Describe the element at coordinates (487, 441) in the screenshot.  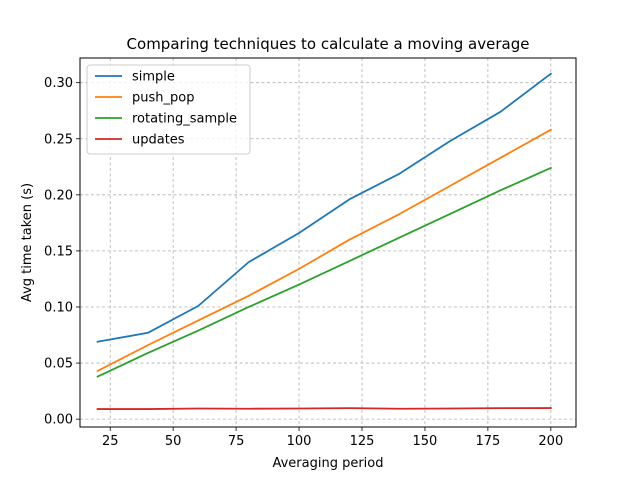
I see `x-tick-label: 175` at that location.